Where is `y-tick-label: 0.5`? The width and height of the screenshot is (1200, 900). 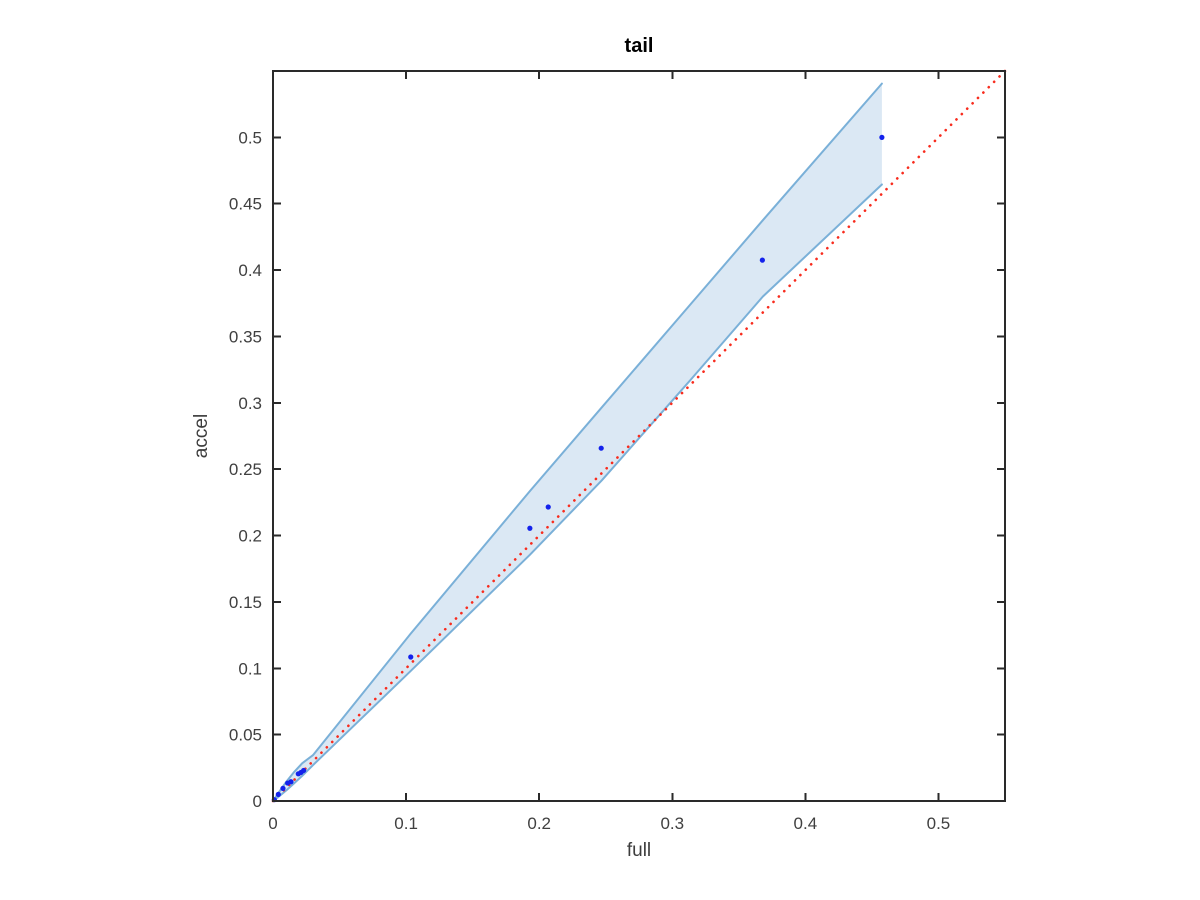
y-tick-label: 0.5 is located at coordinates (250, 137).